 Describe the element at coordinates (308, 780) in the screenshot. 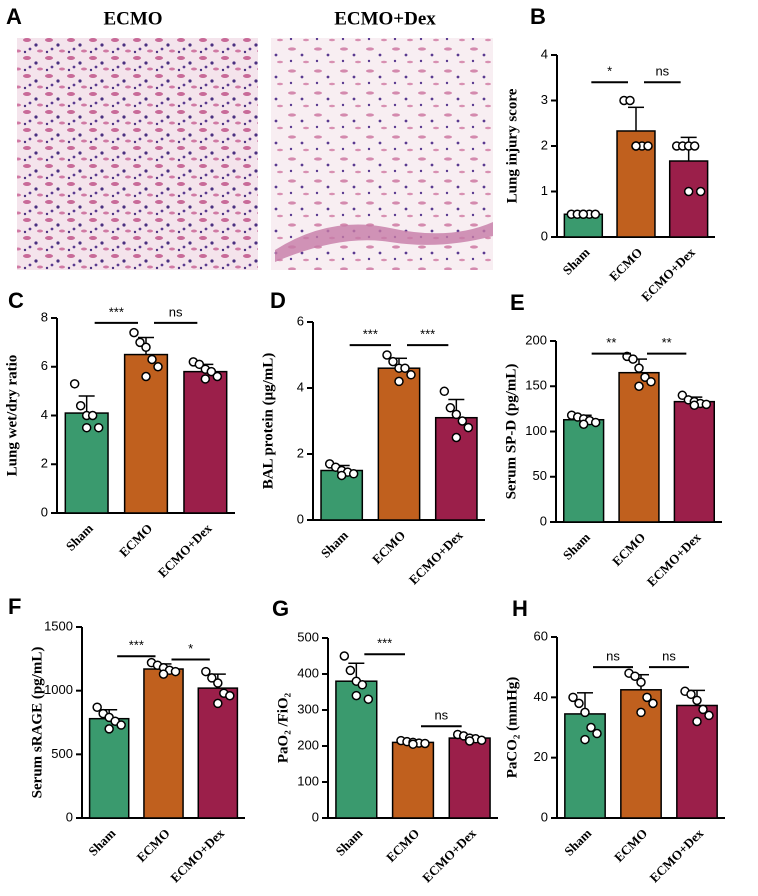

I see `y-tick-label: 100` at that location.